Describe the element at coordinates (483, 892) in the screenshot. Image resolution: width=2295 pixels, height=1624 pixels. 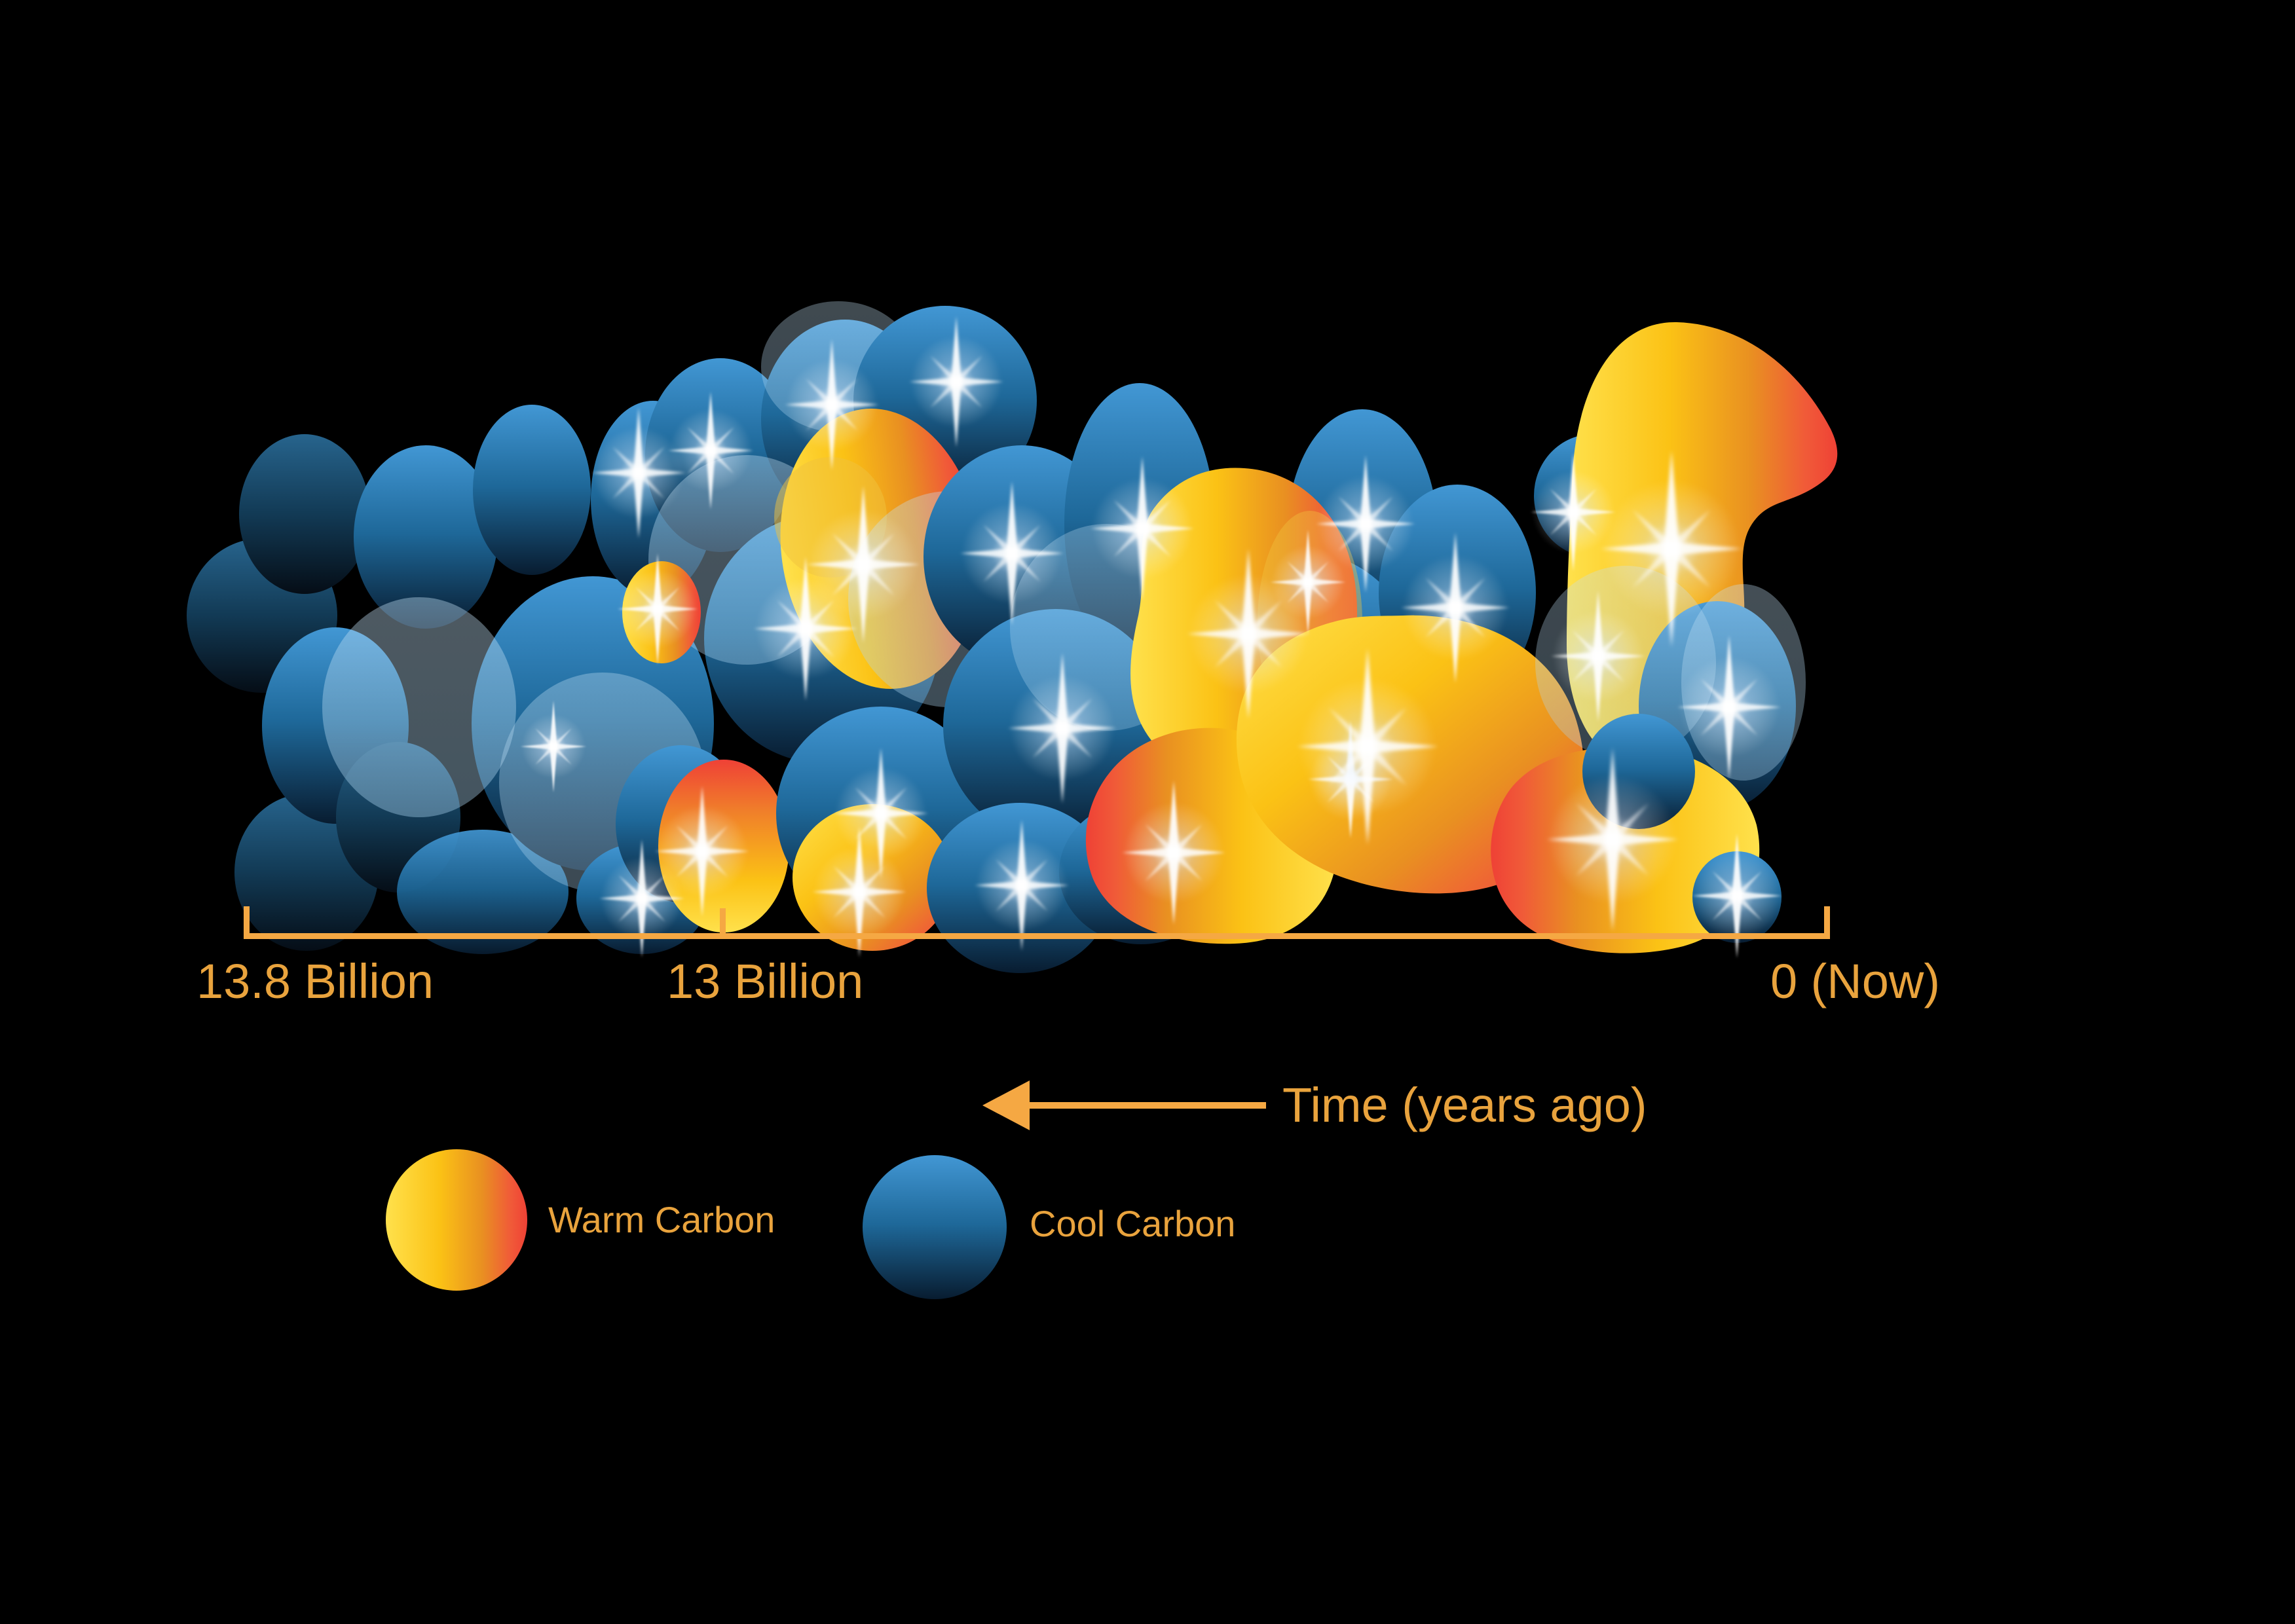
I see `carbon-blob-7-blue` at that location.